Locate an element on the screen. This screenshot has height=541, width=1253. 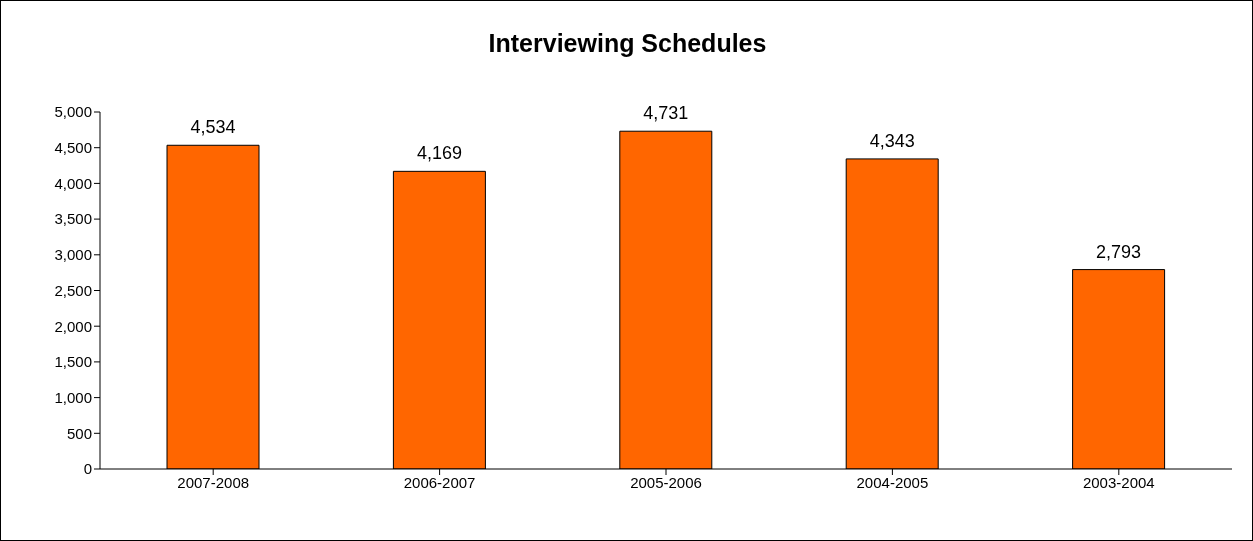
x-tick-label: 2005-2006 is located at coordinates (666, 482).